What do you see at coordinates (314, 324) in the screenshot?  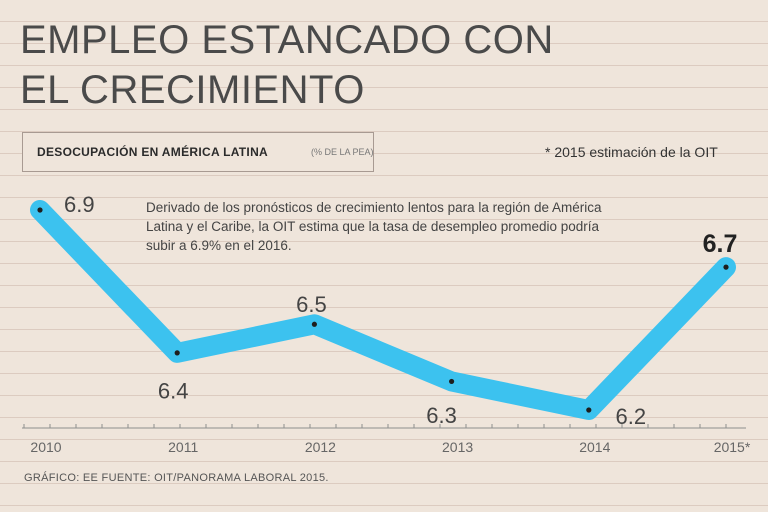 I see `data-point-2012` at bounding box center [314, 324].